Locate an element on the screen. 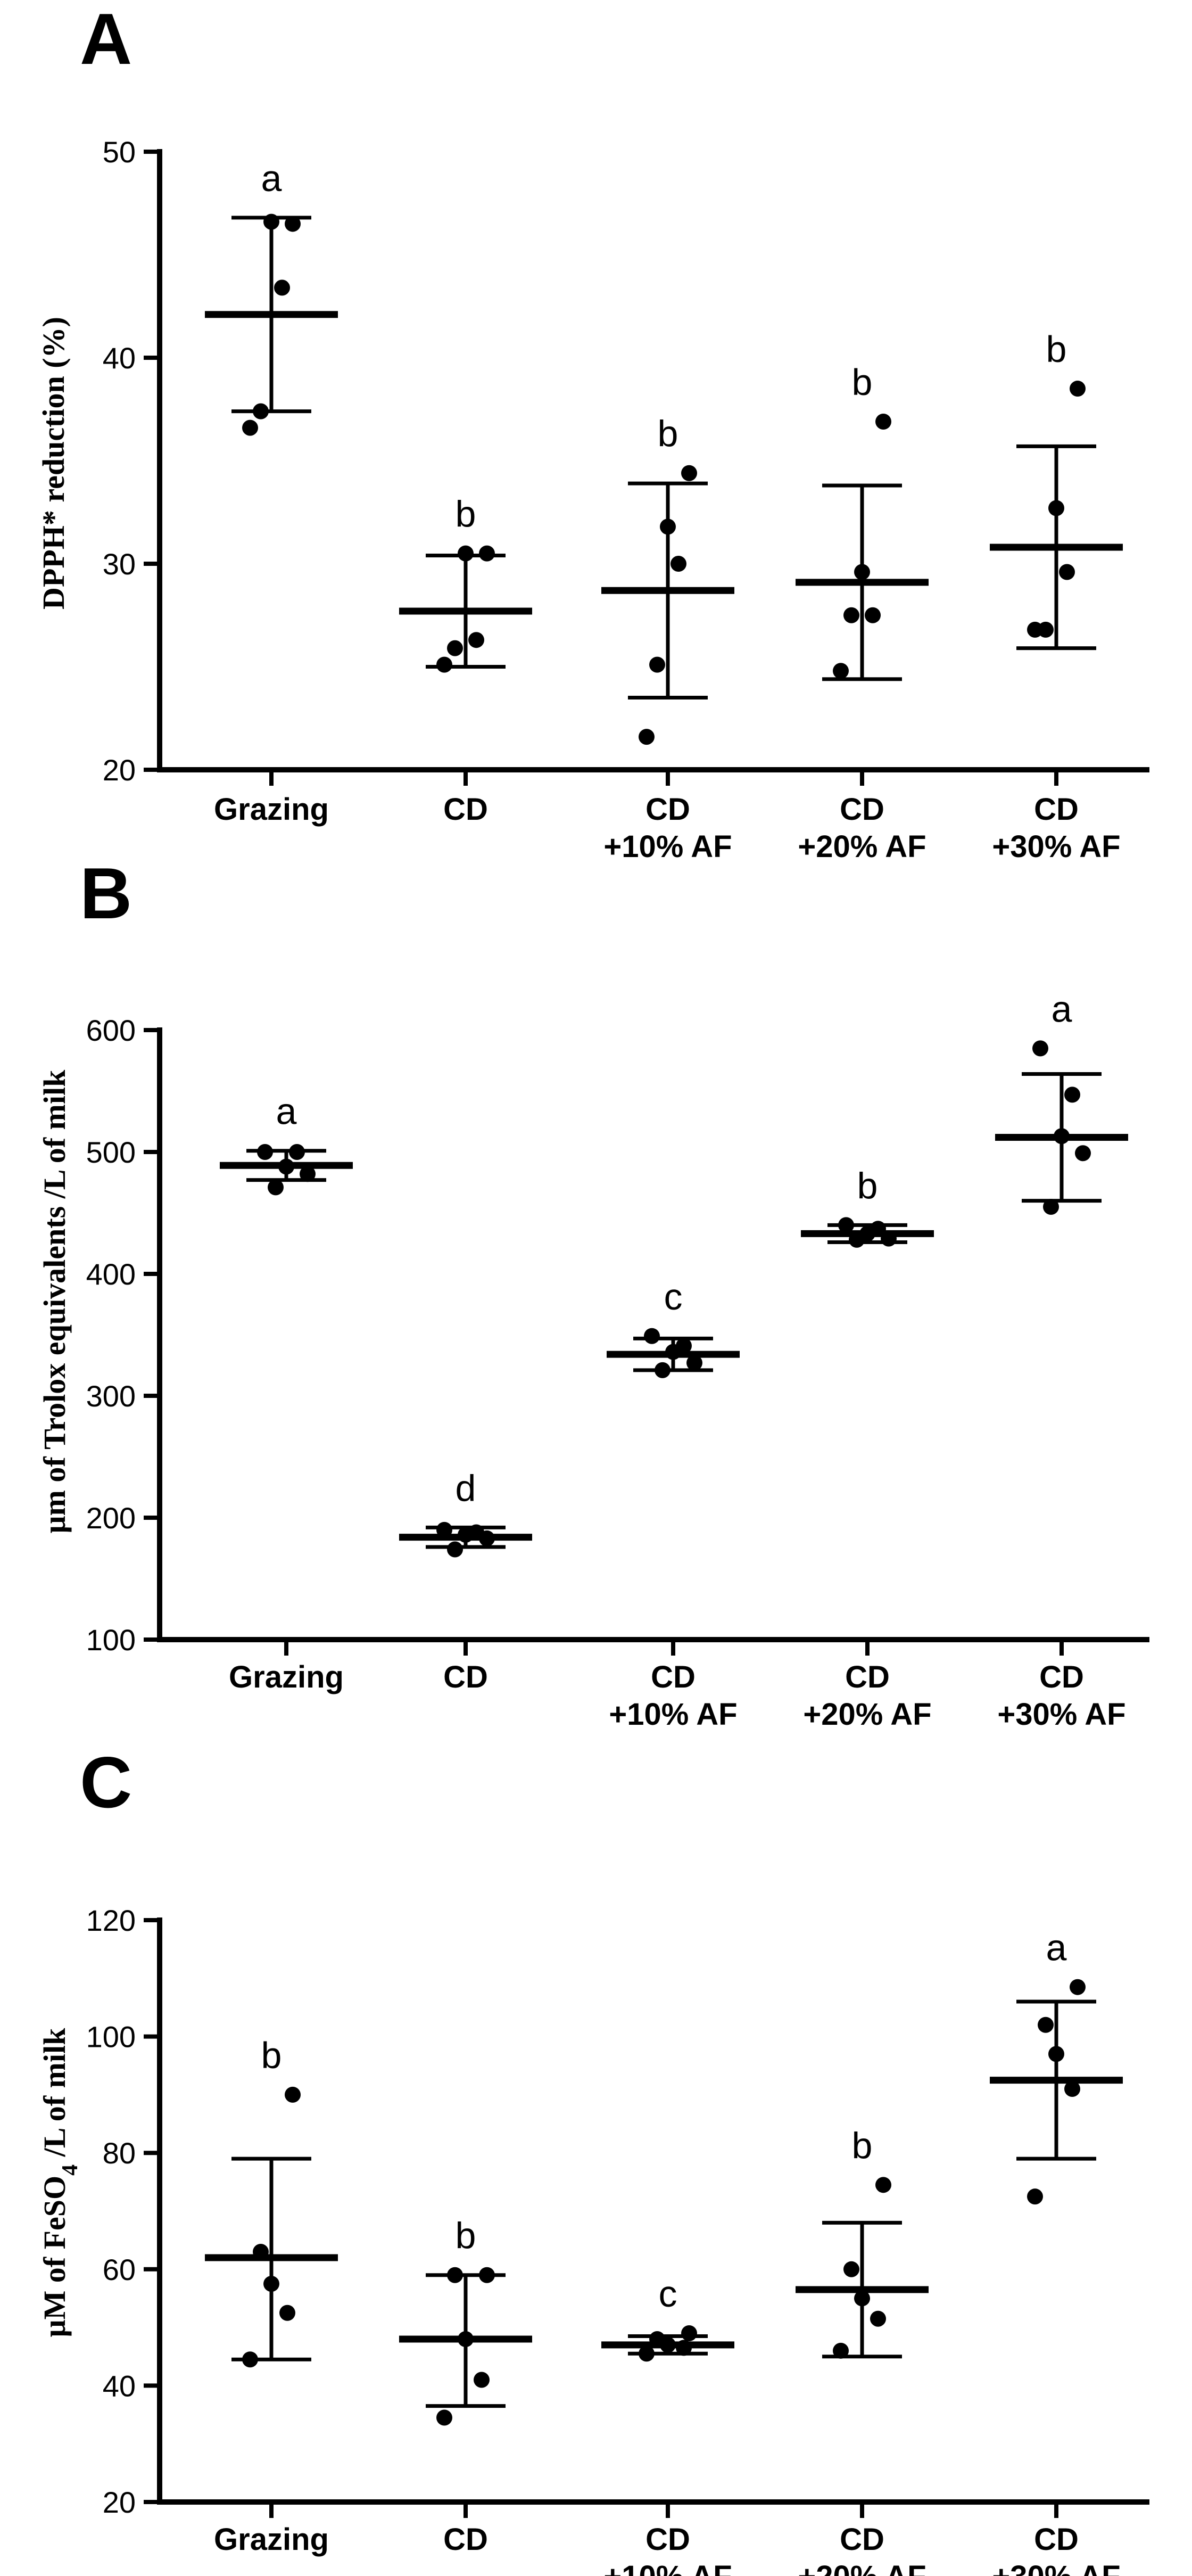 Image resolution: width=1192 pixels, height=2576 pixels. panel-a-x-tick-label: Grazing is located at coordinates (271, 809).